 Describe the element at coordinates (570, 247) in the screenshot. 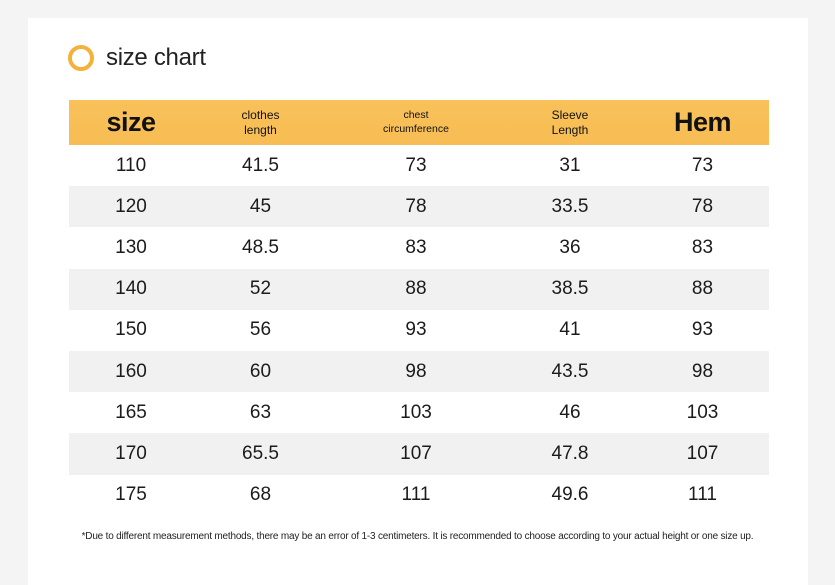

I see `cell-sleeve-length: 36` at that location.